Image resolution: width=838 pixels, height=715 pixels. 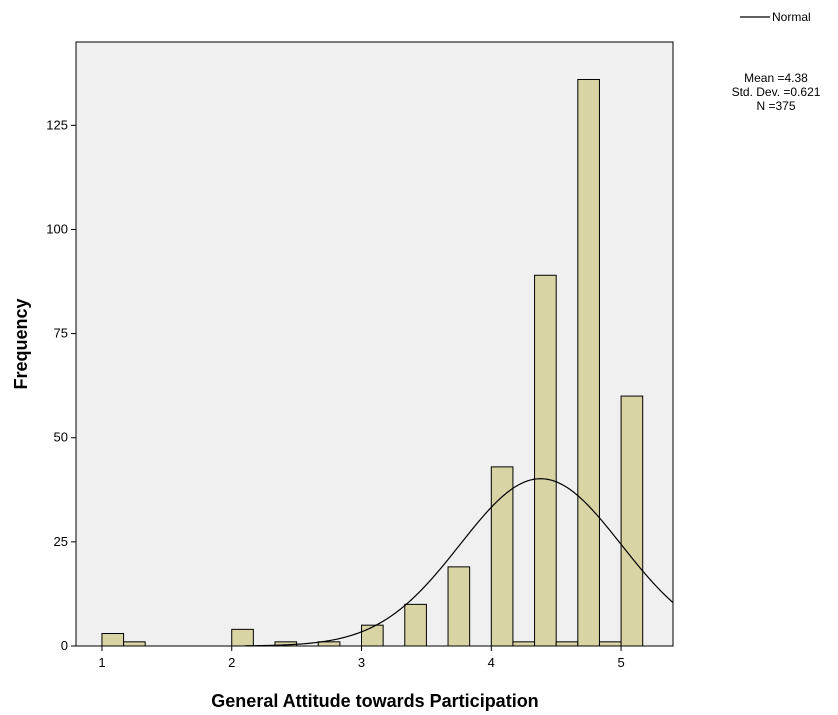 I want to click on stats-mean: Mean =4.38, so click(x=776, y=78).